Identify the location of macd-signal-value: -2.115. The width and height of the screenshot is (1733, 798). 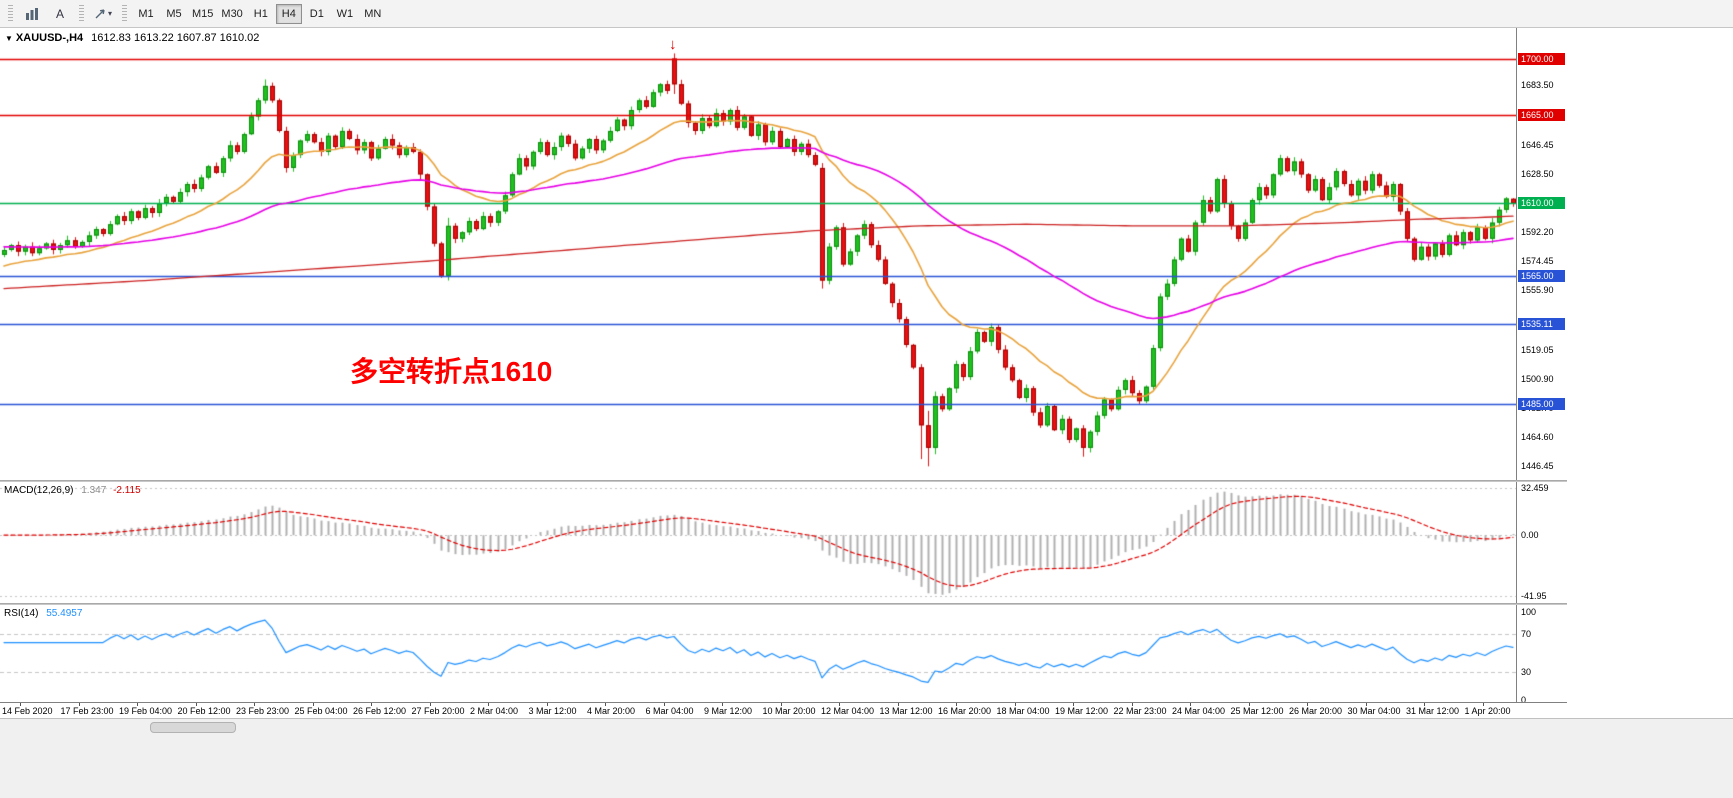
(127, 490).